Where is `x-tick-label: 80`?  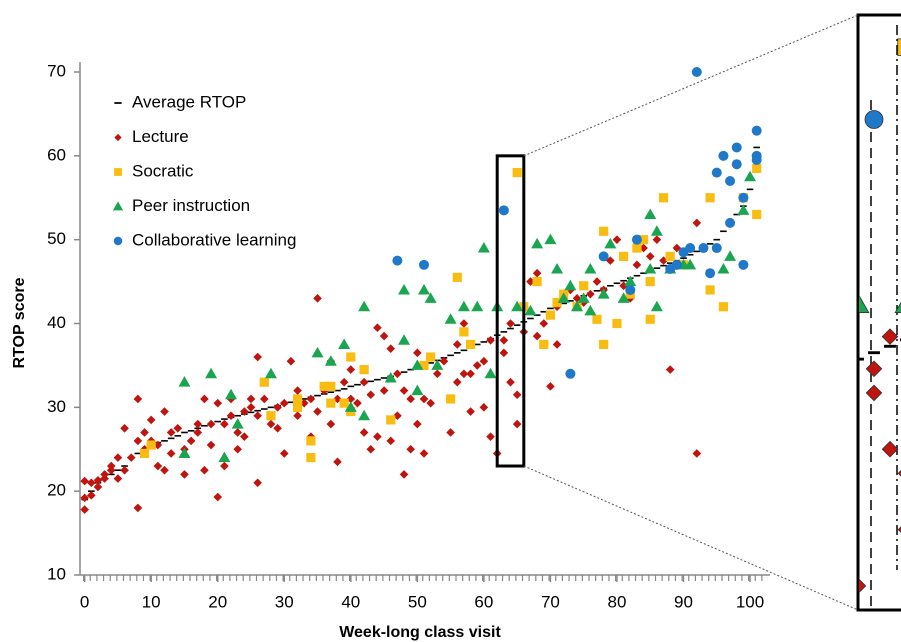 x-tick-label: 80 is located at coordinates (617, 601).